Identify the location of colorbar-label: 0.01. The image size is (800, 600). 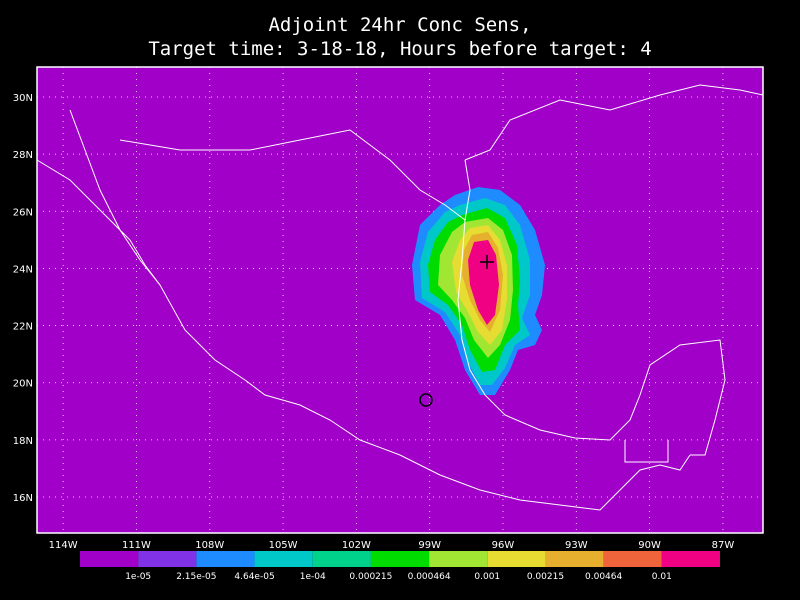
(662, 577).